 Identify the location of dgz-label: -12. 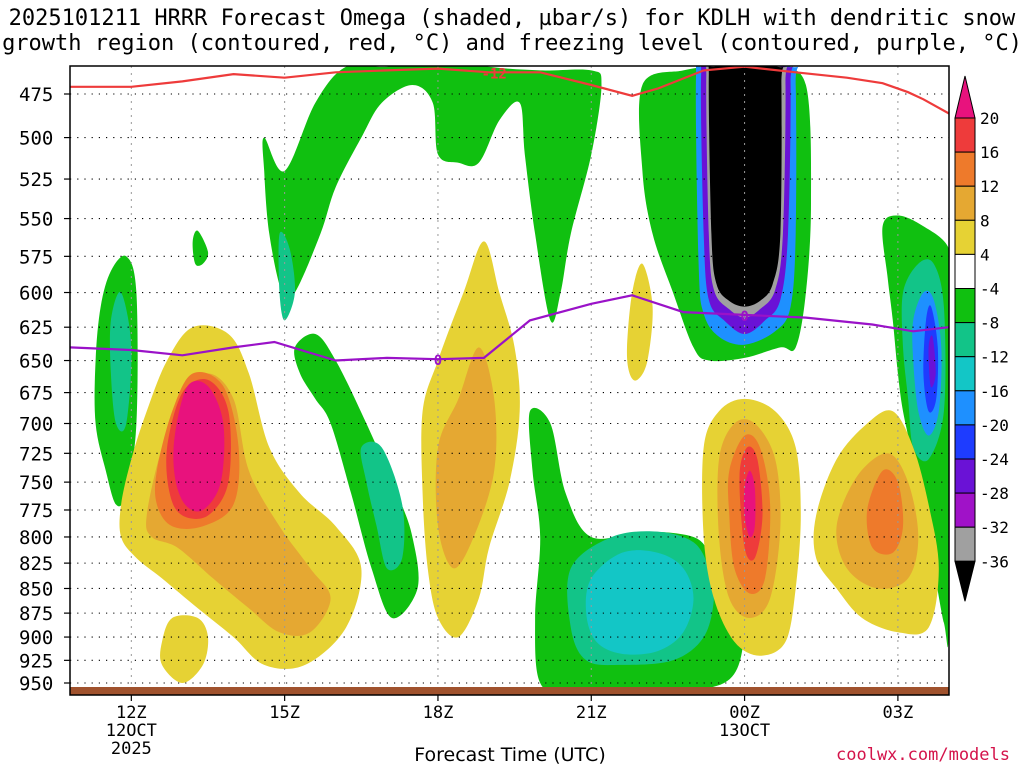
(494, 74).